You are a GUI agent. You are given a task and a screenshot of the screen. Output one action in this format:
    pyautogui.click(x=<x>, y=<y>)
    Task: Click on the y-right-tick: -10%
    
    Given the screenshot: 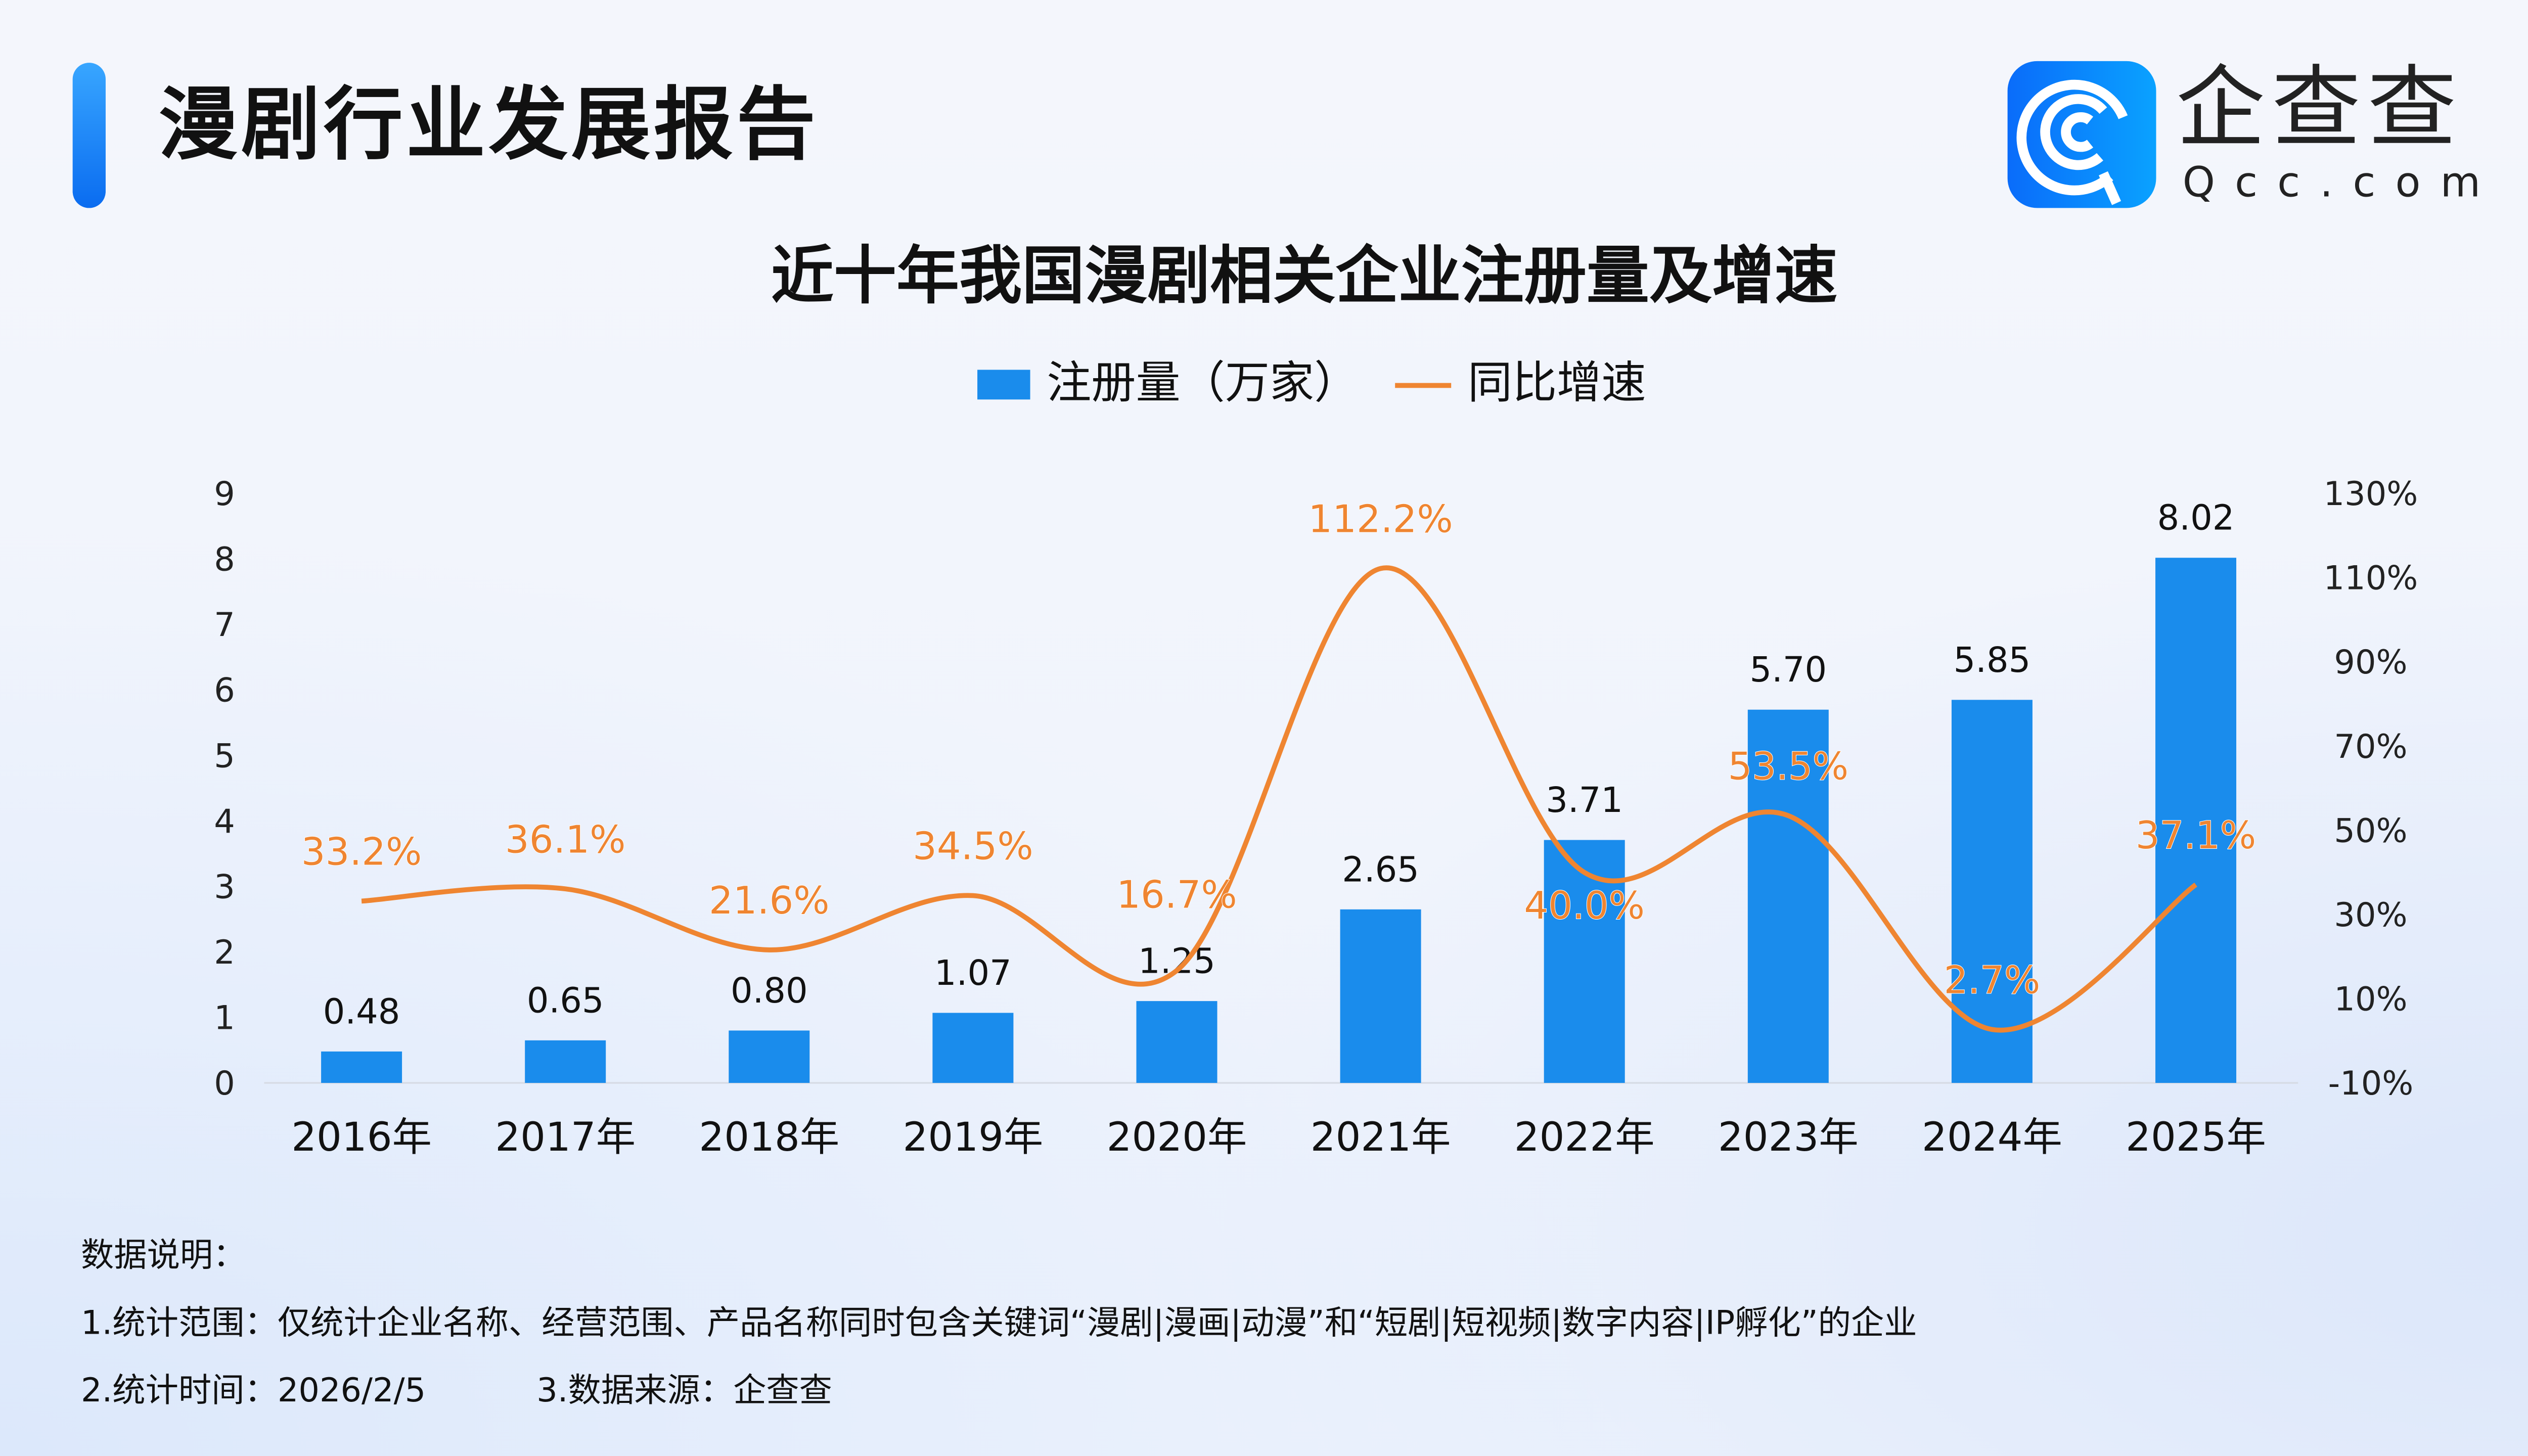 What is the action you would take?
    pyautogui.click(x=2371, y=1083)
    